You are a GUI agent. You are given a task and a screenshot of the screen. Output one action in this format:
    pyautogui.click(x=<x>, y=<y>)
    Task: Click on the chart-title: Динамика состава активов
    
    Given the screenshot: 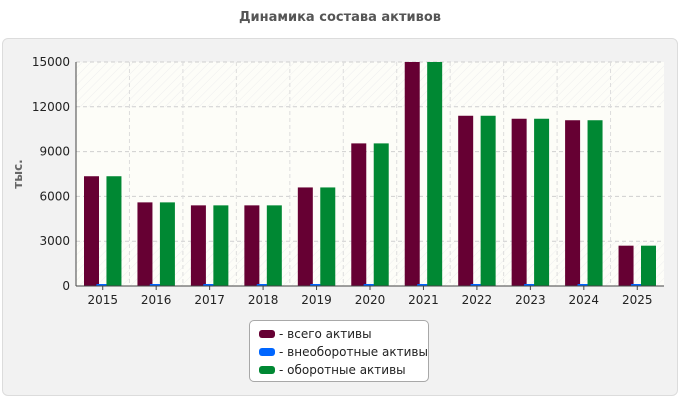 What is the action you would take?
    pyautogui.click(x=340, y=17)
    